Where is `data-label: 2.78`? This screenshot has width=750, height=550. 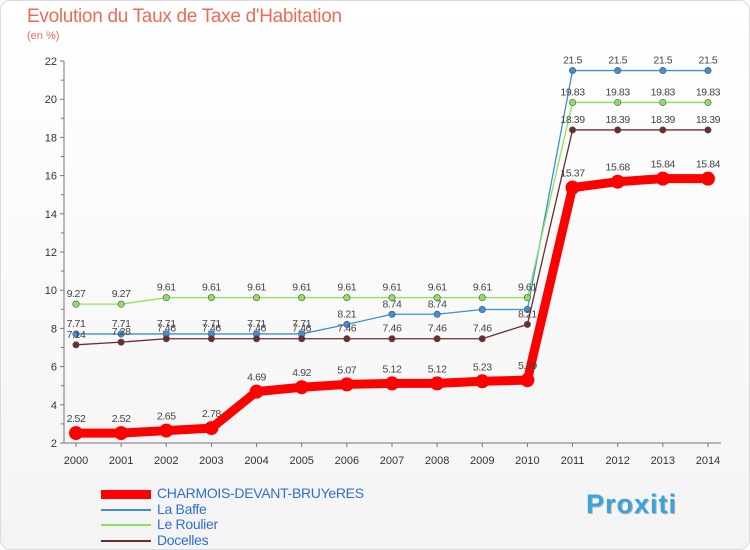 data-label: 2.78 is located at coordinates (211, 414).